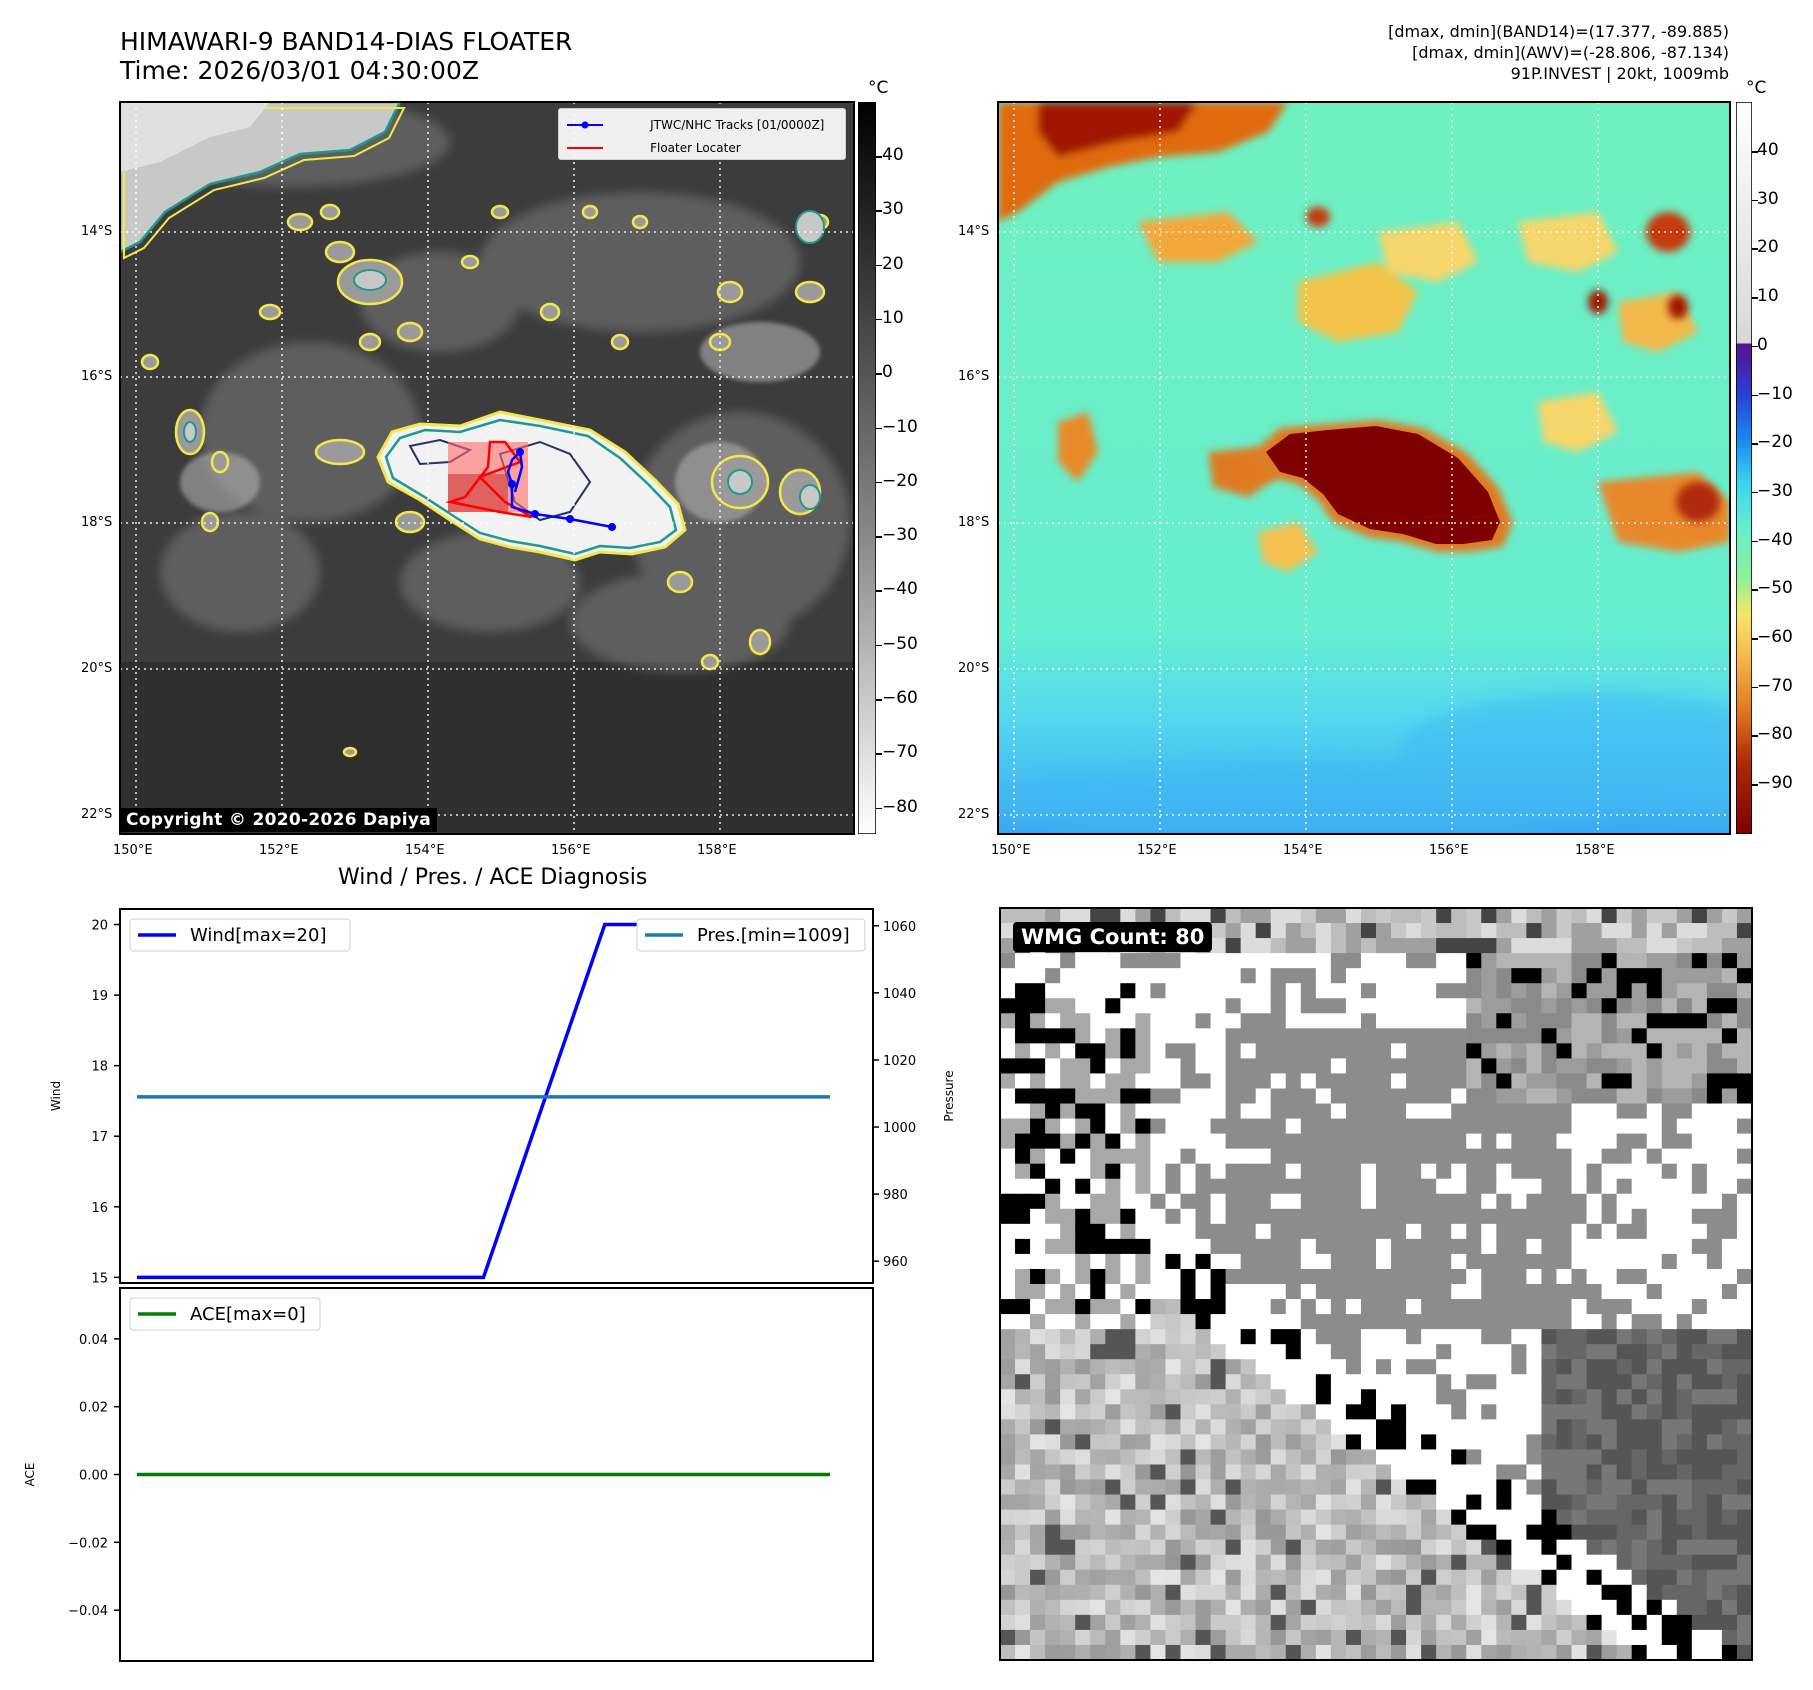  I want to click on ace-legend-label: ACE[max=0], so click(248, 1314).